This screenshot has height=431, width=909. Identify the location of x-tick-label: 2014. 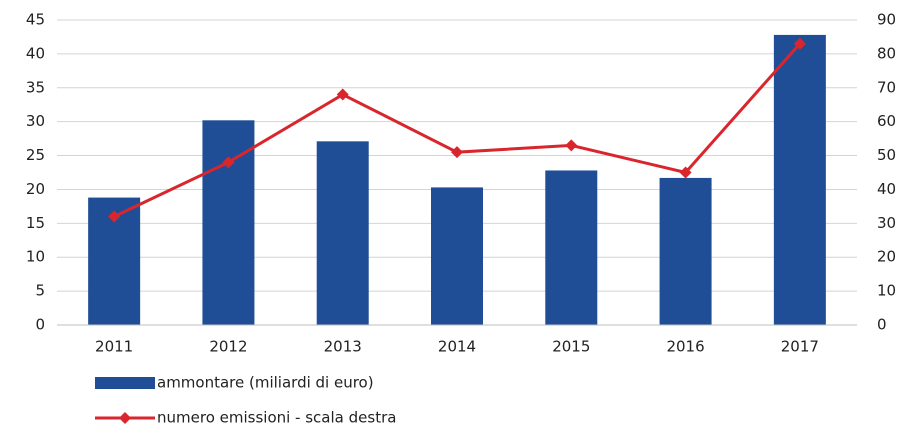
(457, 347).